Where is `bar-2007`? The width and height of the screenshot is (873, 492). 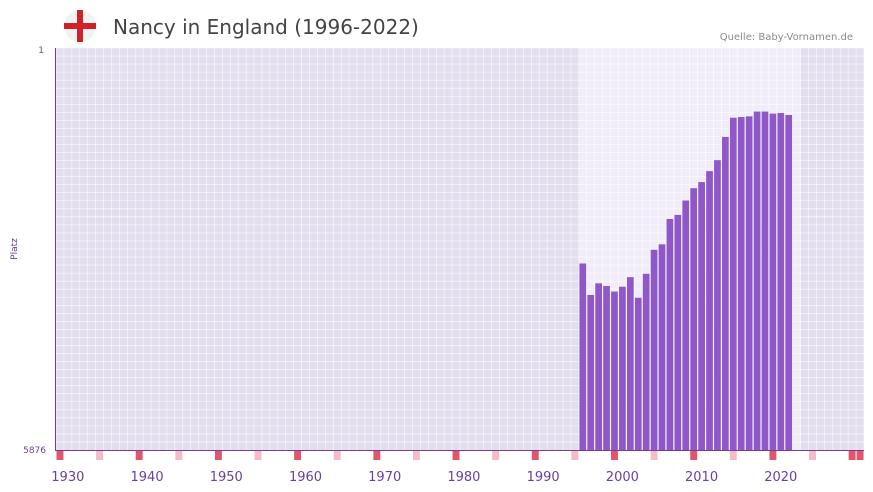 bar-2007 is located at coordinates (686, 325).